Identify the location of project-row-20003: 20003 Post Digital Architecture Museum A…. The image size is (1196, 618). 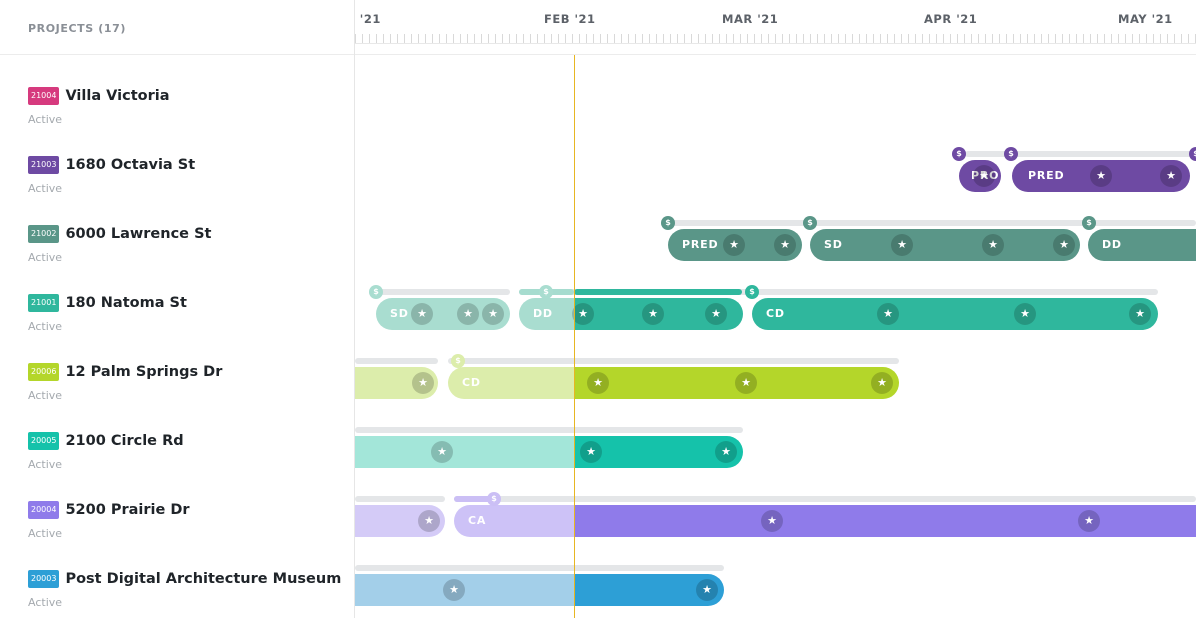
(188, 589).